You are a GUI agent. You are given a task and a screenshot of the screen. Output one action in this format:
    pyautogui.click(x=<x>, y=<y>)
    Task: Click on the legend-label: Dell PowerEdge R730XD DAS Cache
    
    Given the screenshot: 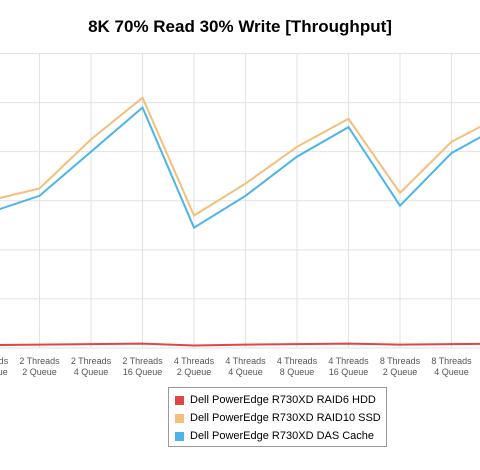 What is the action you would take?
    pyautogui.click(x=282, y=436)
    